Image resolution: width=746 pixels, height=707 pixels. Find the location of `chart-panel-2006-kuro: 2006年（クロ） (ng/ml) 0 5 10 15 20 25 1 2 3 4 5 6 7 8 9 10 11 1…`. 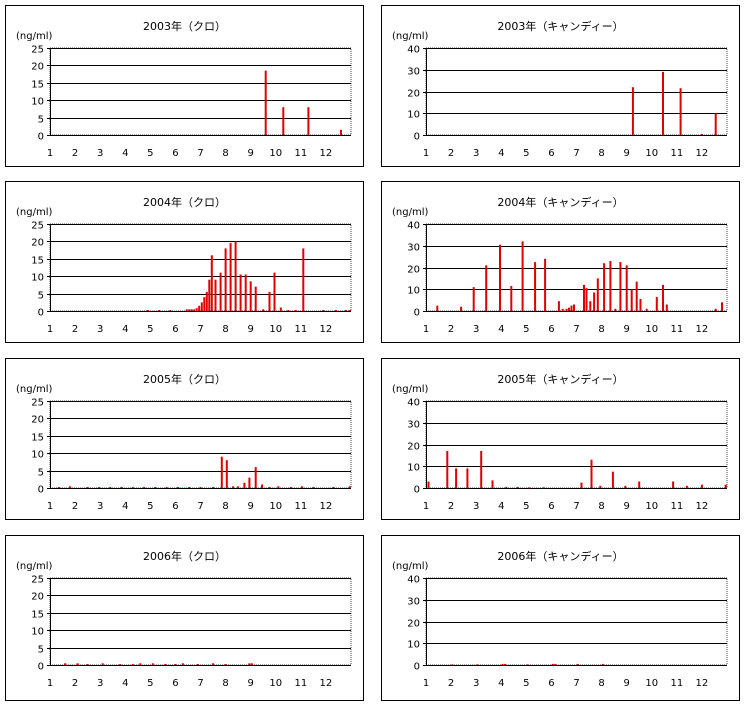

chart-panel-2006-kuro: 2006年（クロ） (ng/ml) 0 5 10 15 20 25 1 2 3 4 5 6 7 8 9 10 11 1… is located at coordinates (184, 618).